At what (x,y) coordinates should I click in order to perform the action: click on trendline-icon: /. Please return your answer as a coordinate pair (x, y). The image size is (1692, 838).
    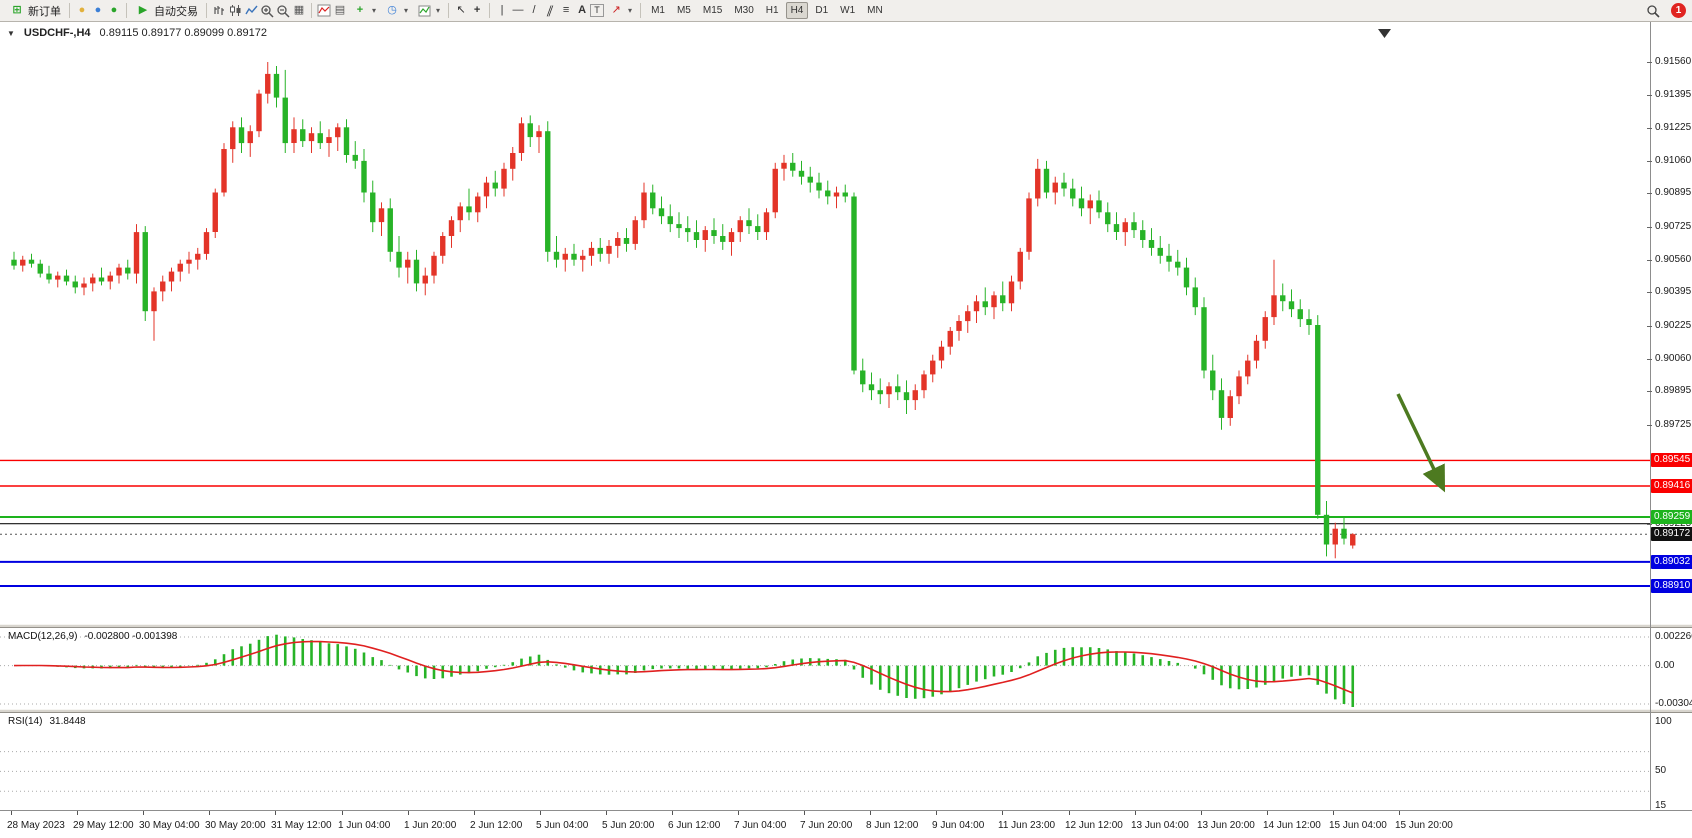
    Looking at the image, I should click on (534, 10).